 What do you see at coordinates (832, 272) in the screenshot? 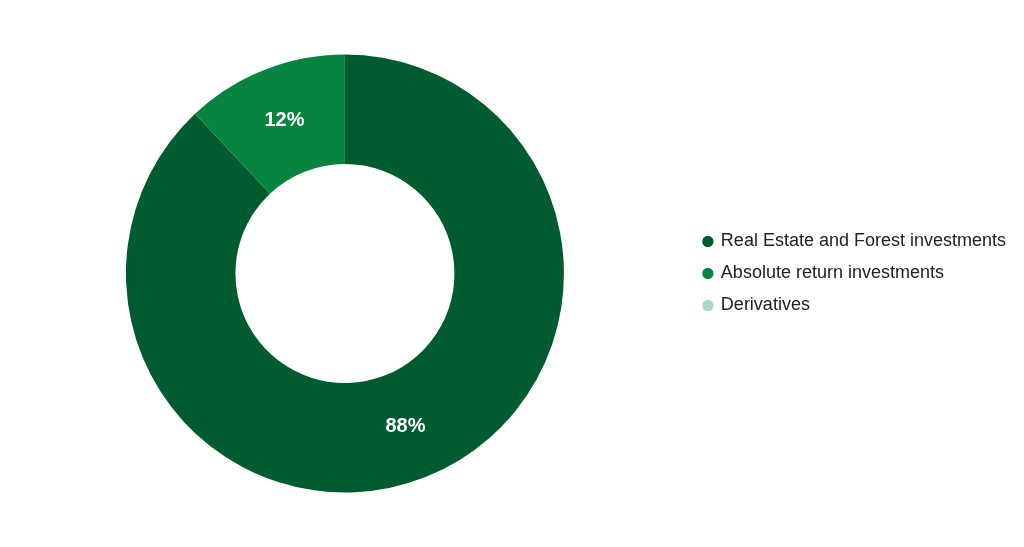
I see `legend-label: Absolute return investments` at bounding box center [832, 272].